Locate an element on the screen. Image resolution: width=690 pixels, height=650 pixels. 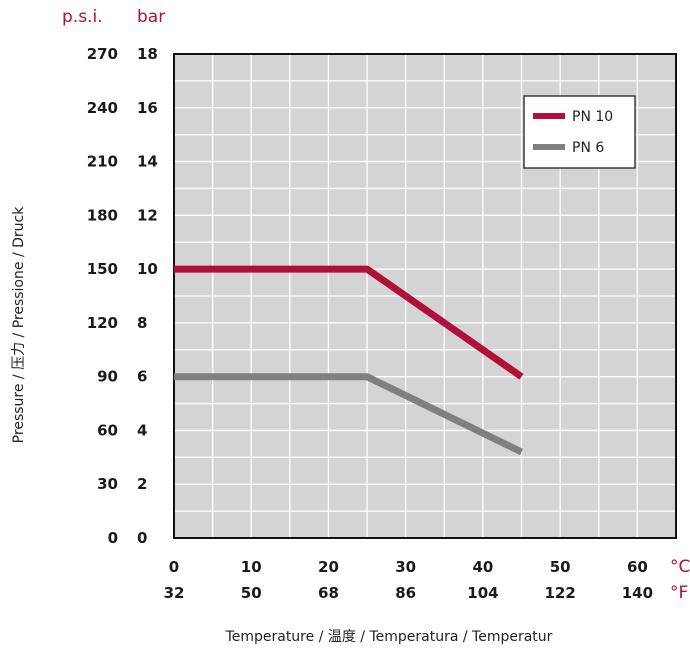
series-lines is located at coordinates (349, 360).